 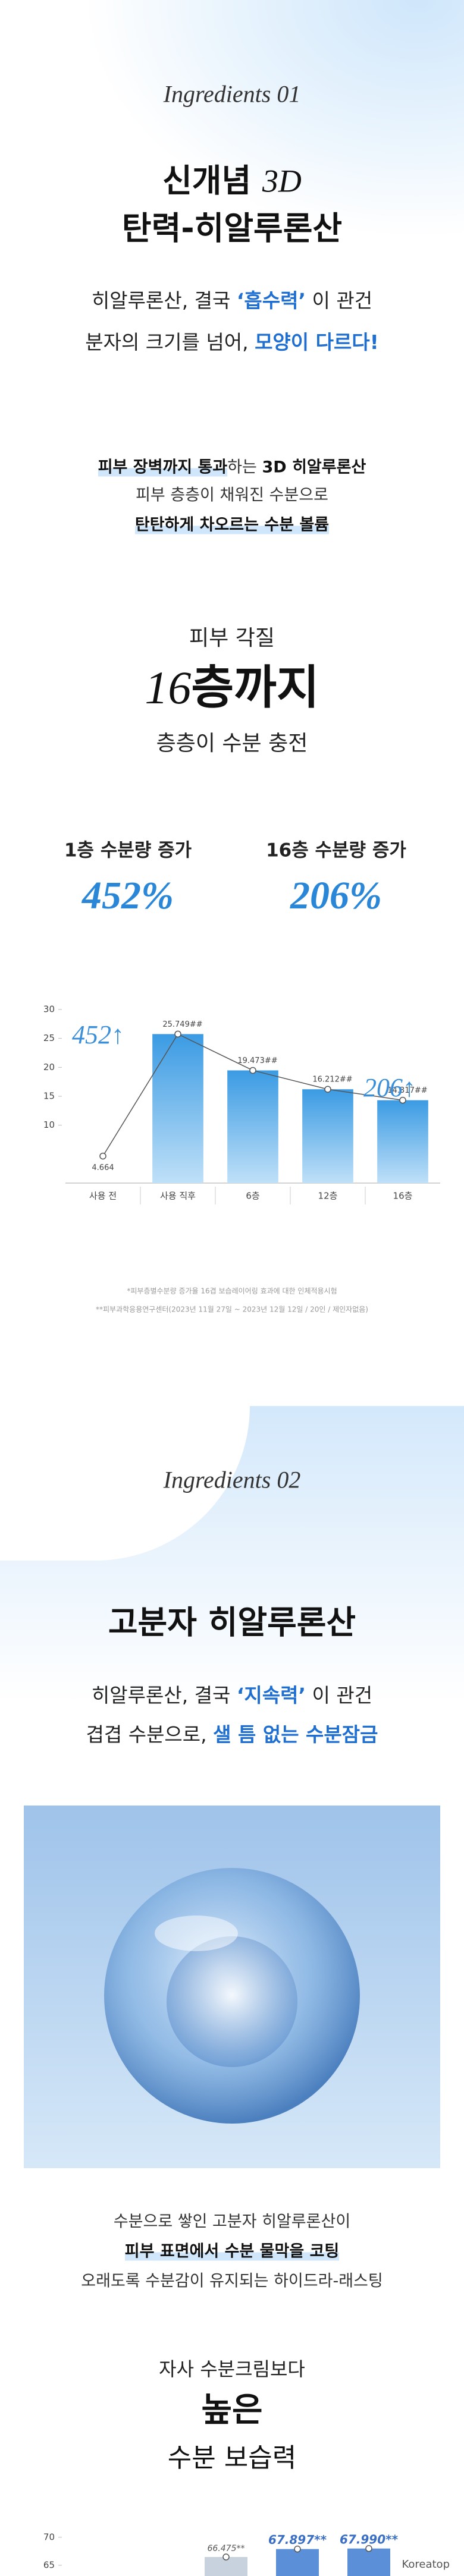 I want to click on block-line: 피부 장벽까지 통과하는 3D 히알루론산, so click(x=232, y=465).